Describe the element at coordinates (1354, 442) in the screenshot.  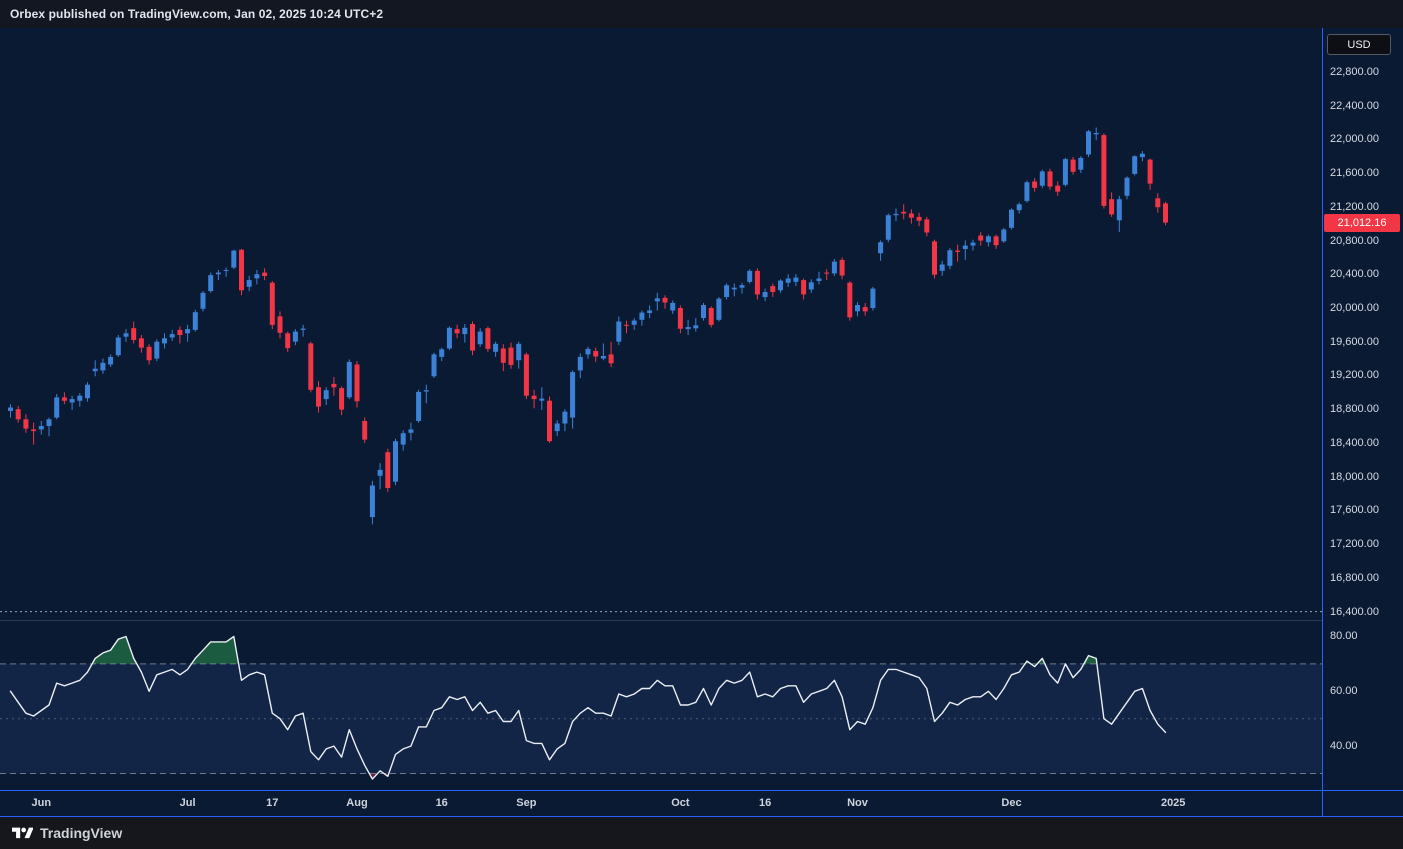
I see `price-tick-label: 18,400.00` at that location.